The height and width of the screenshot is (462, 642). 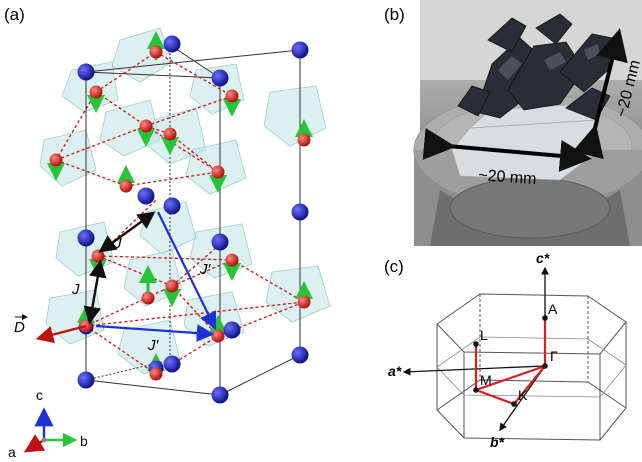 What do you see at coordinates (119, 268) in the screenshot?
I see `exchange-J-arrows` at bounding box center [119, 268].